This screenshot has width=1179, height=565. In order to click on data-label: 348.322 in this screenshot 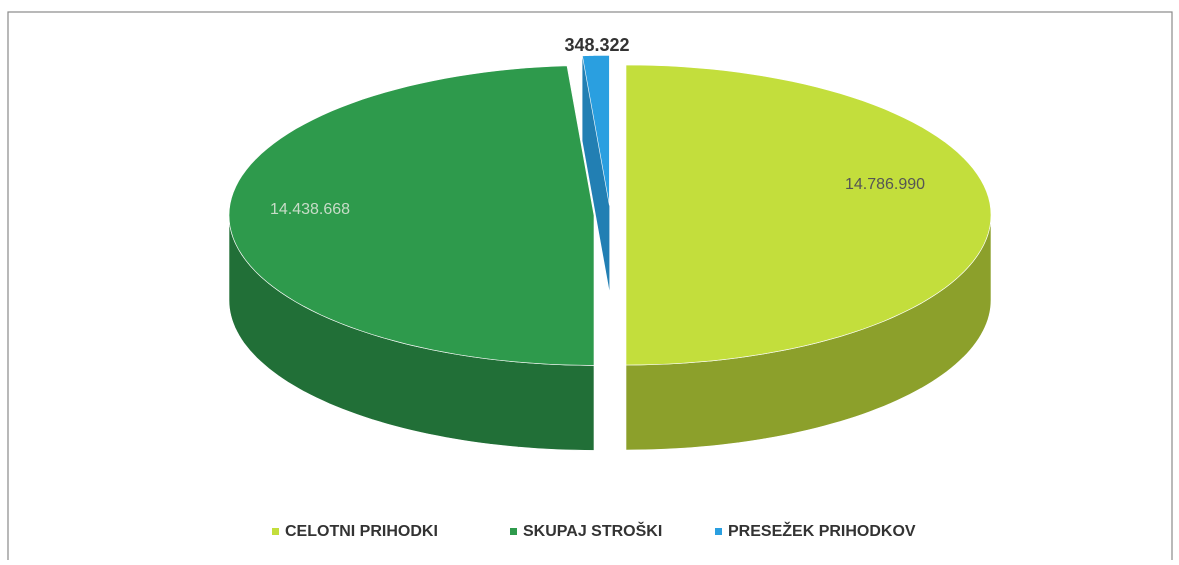, I will do `click(596, 45)`.